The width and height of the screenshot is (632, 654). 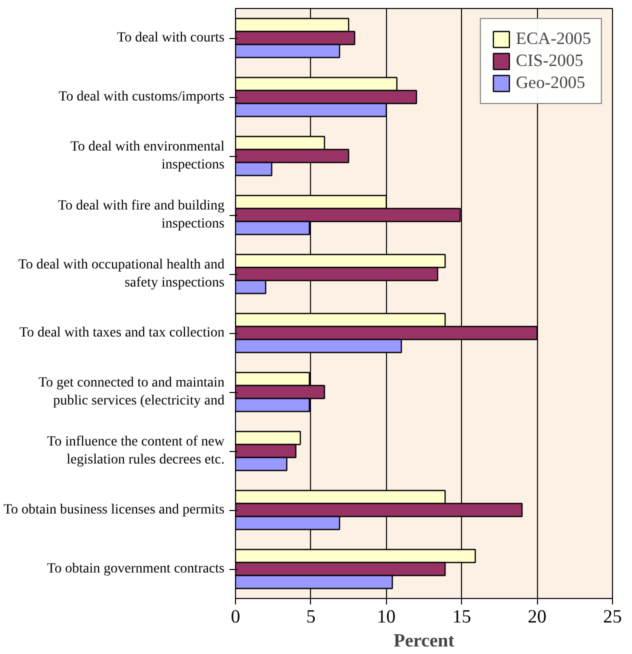 I want to click on x-tick-label: 15, so click(x=462, y=617).